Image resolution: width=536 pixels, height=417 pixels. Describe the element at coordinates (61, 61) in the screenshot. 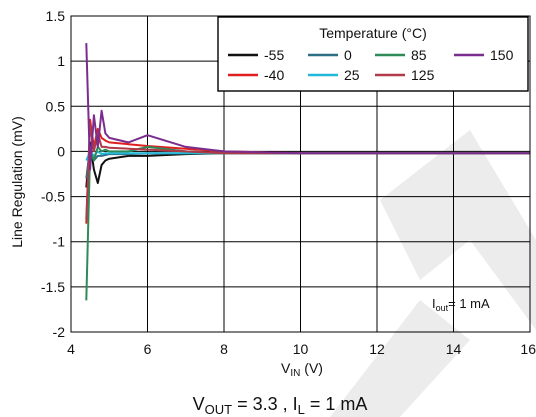

I see `y-tick-label: 1` at that location.